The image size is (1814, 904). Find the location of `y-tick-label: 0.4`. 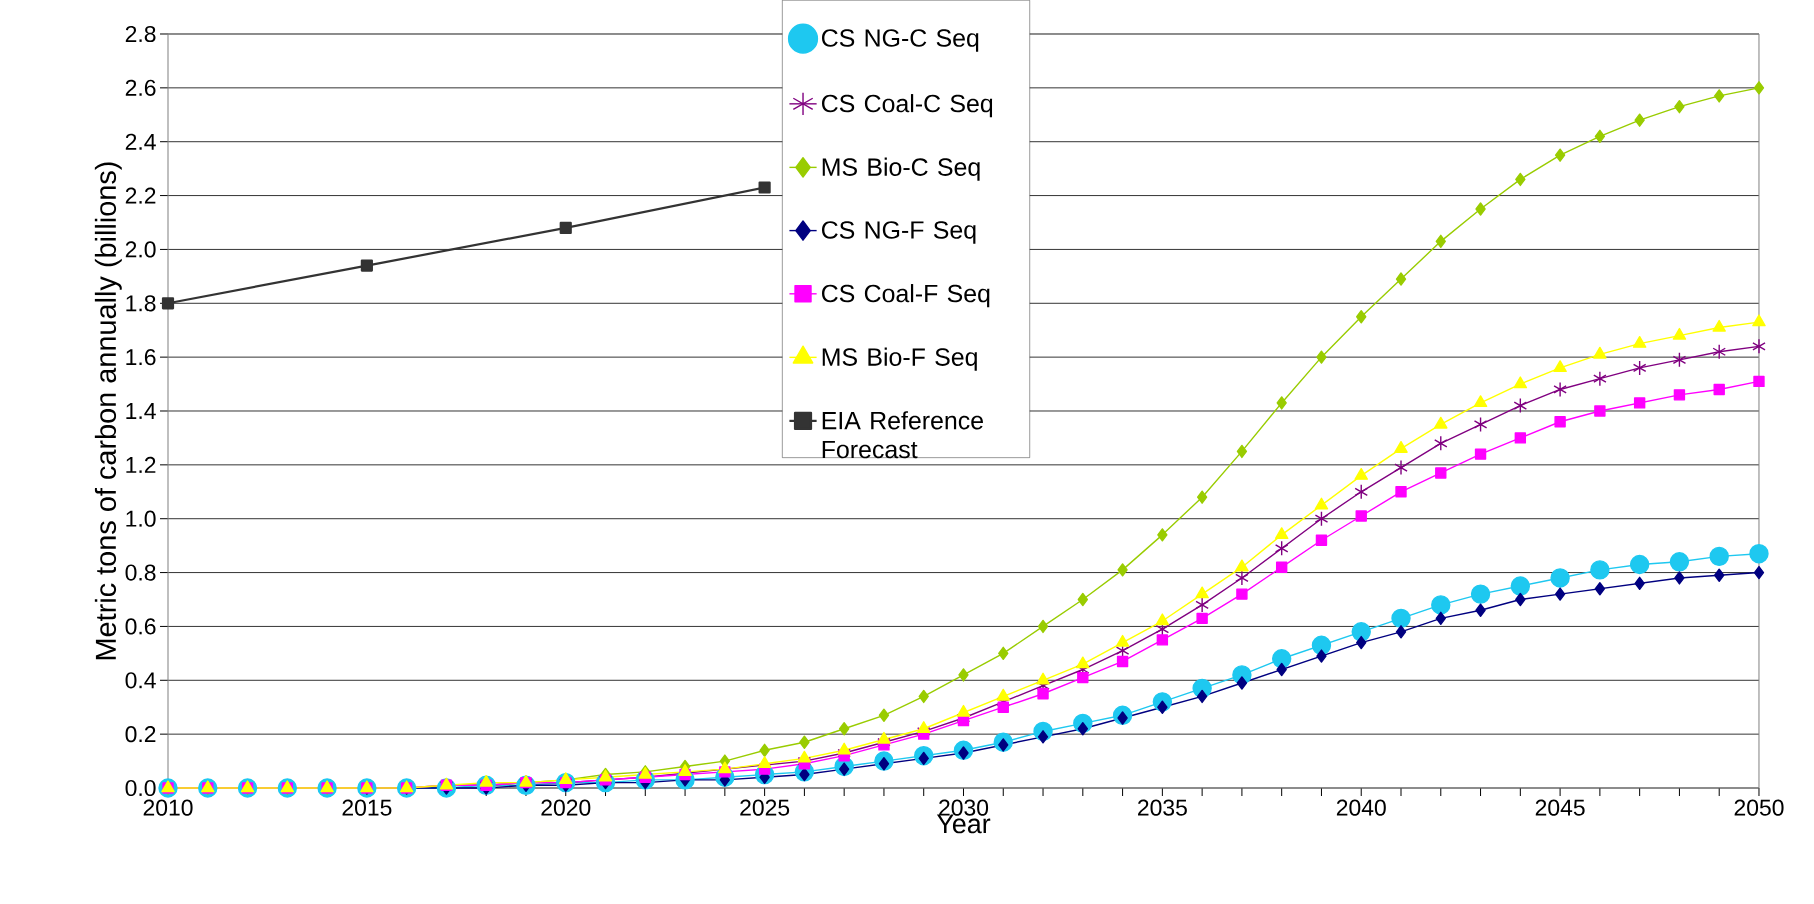

y-tick-label: 0.4 is located at coordinates (140, 680).